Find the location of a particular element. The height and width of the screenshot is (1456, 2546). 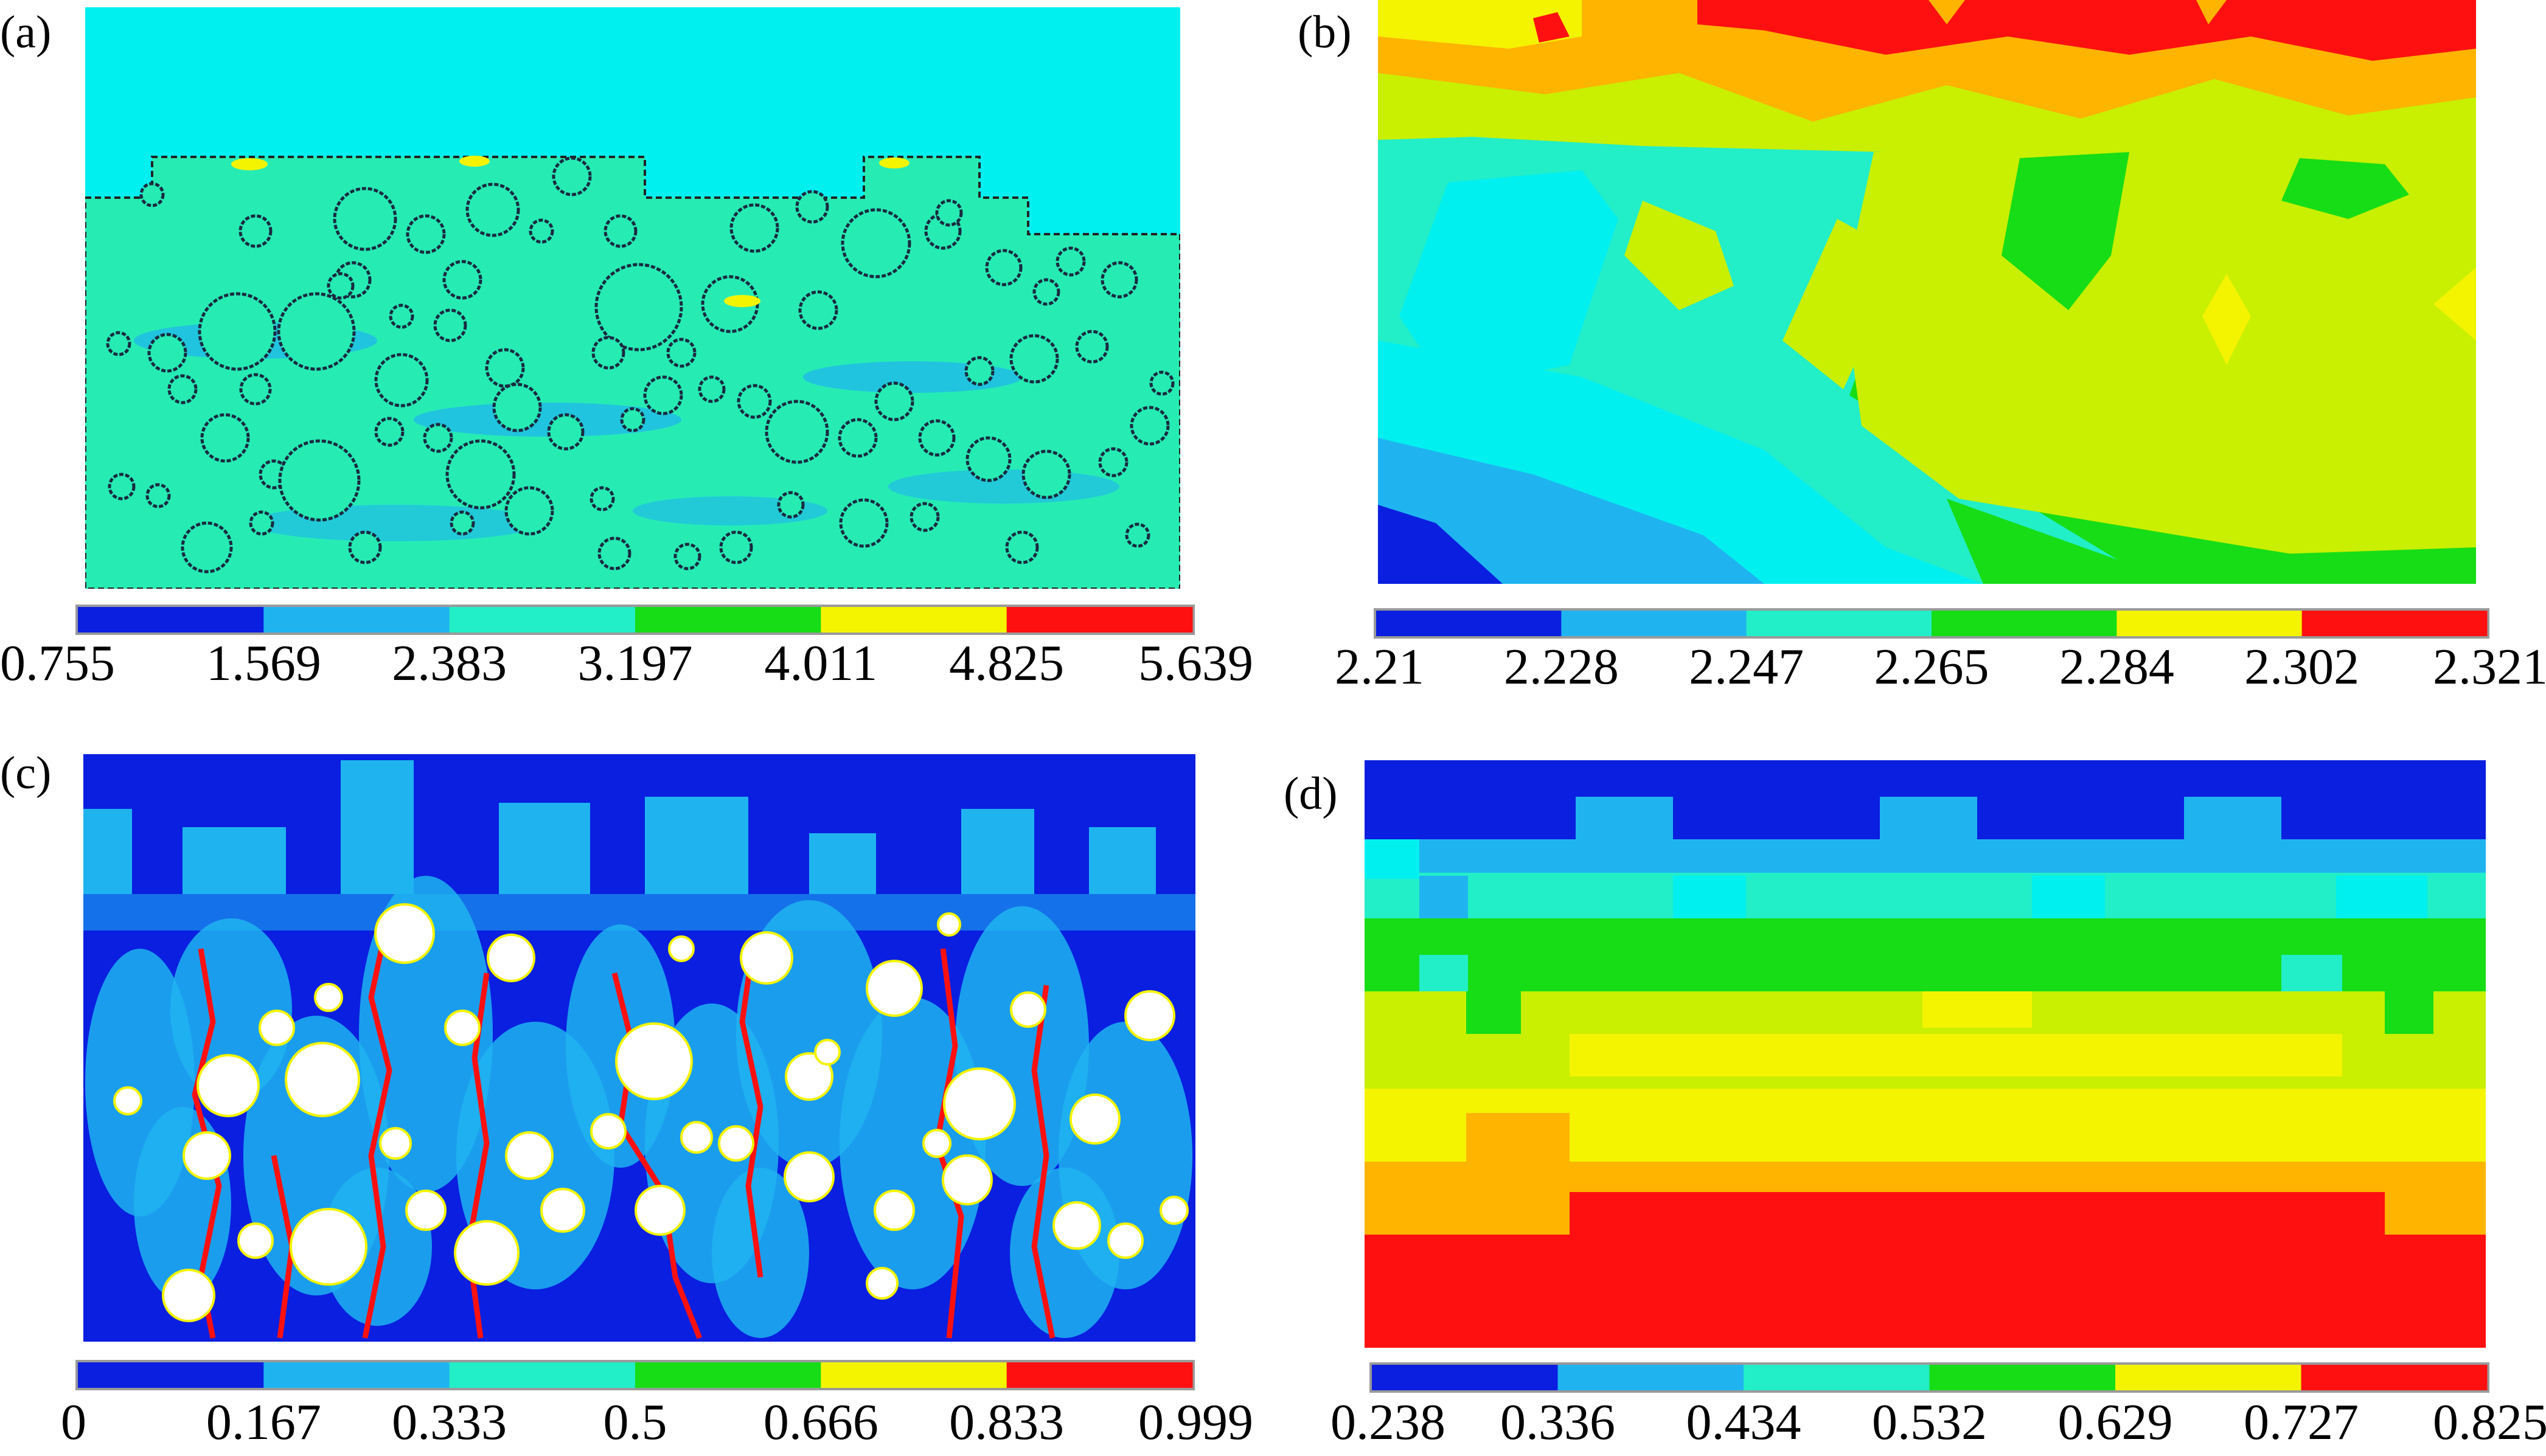

panel-b-colorbar: 2.21 2.228 2.247 2.265 2.284 2.302 2.321 is located at coordinates (1940, 651).